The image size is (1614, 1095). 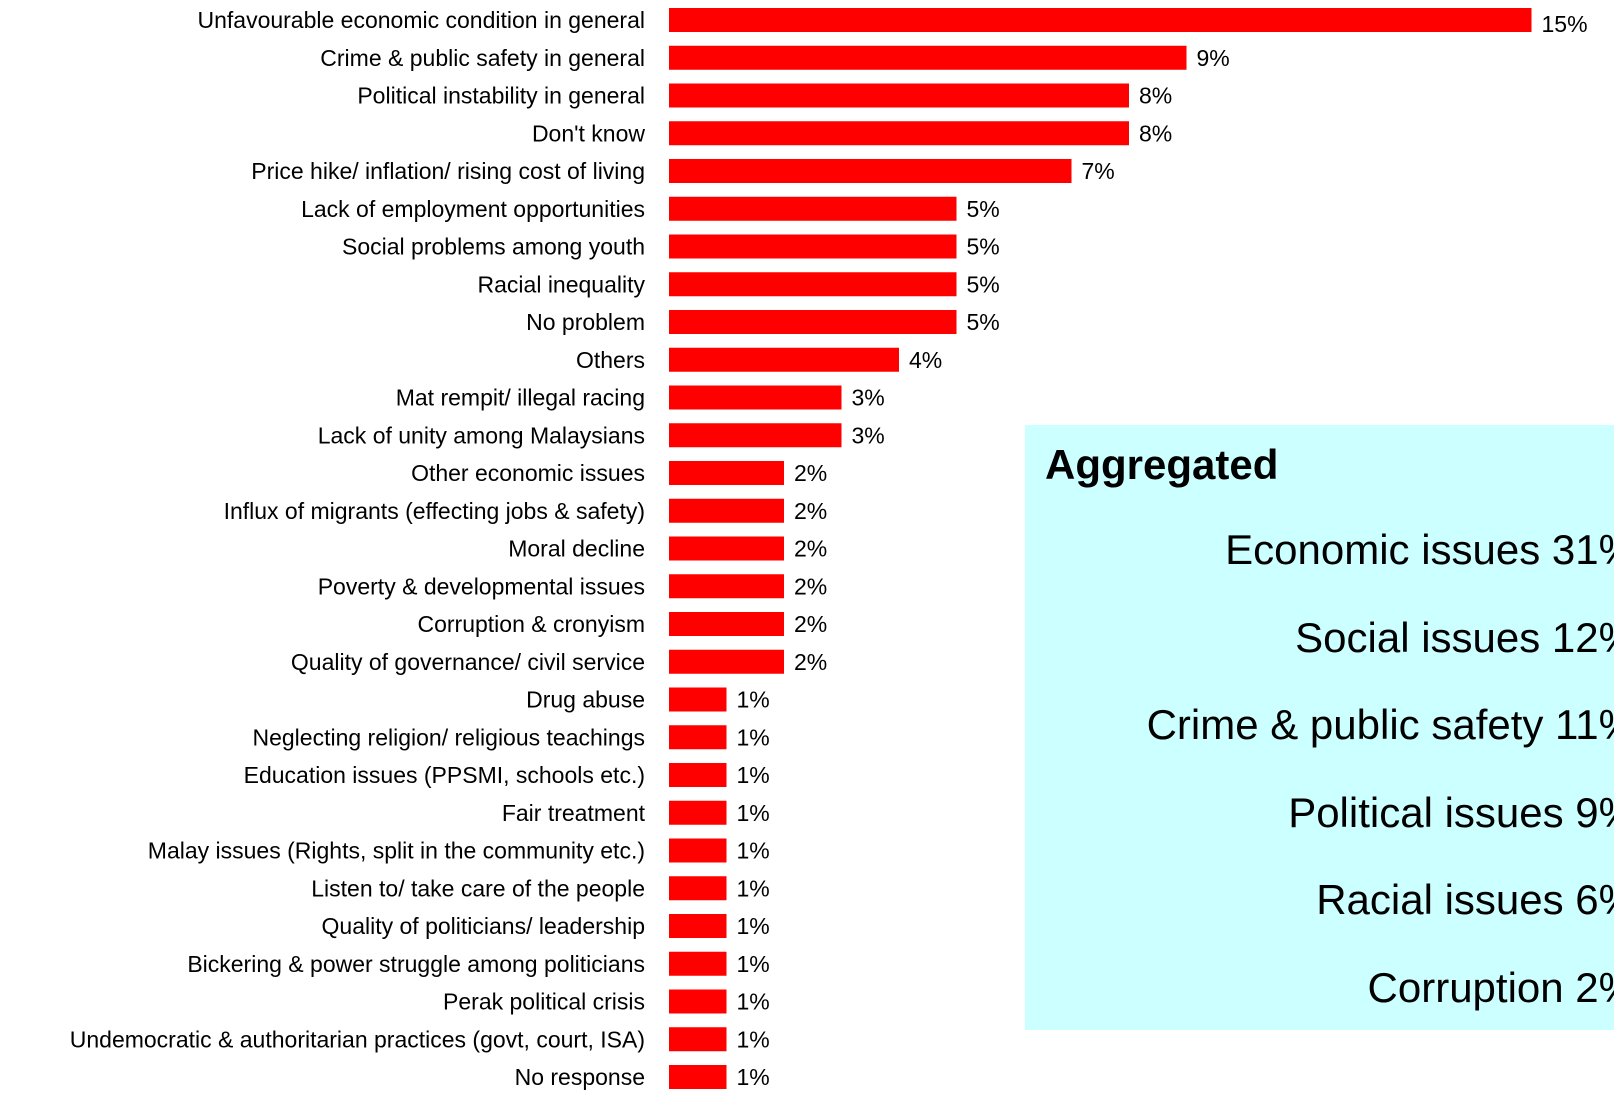 I want to click on value-label: 15%, so click(x=1565, y=24).